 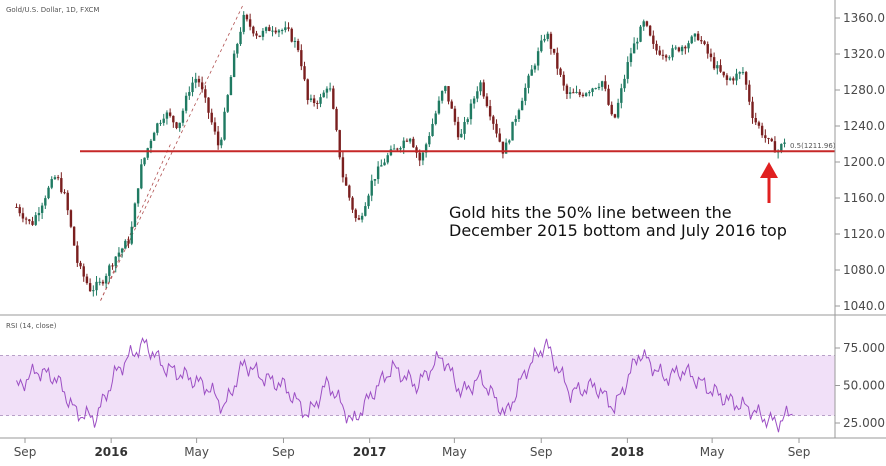 What do you see at coordinates (590, 212) in the screenshot?
I see `annotation-line-1: Gold hits the 50% line between the` at bounding box center [590, 212].